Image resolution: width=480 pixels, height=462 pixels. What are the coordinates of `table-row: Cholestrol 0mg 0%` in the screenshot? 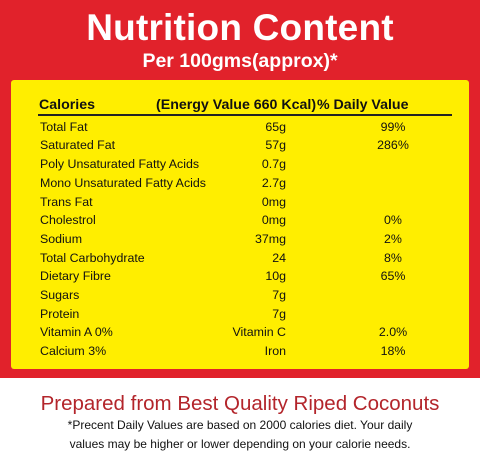 It's located at (240, 220).